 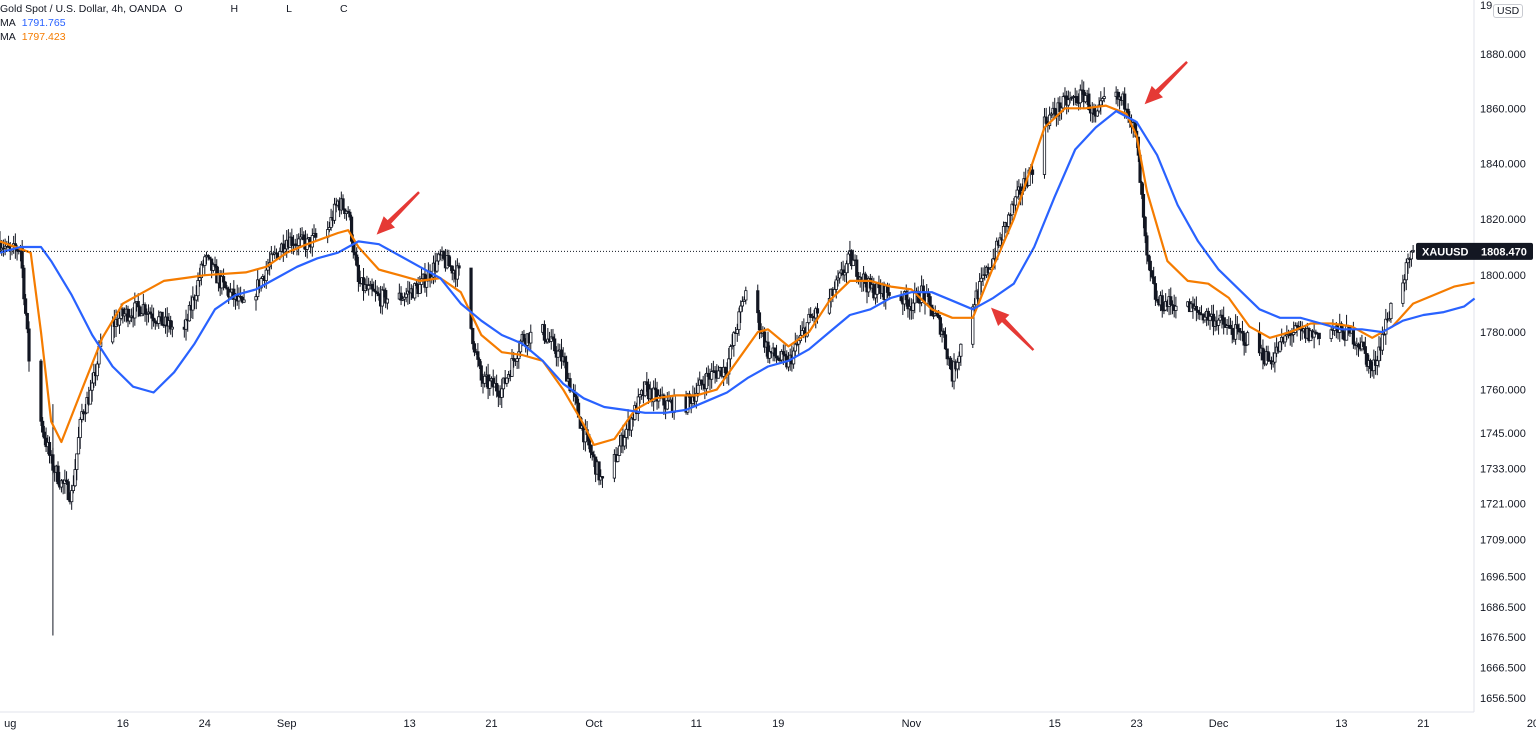 What do you see at coordinates (1503, 164) in the screenshot?
I see `price-tick-label: 1840.000` at bounding box center [1503, 164].